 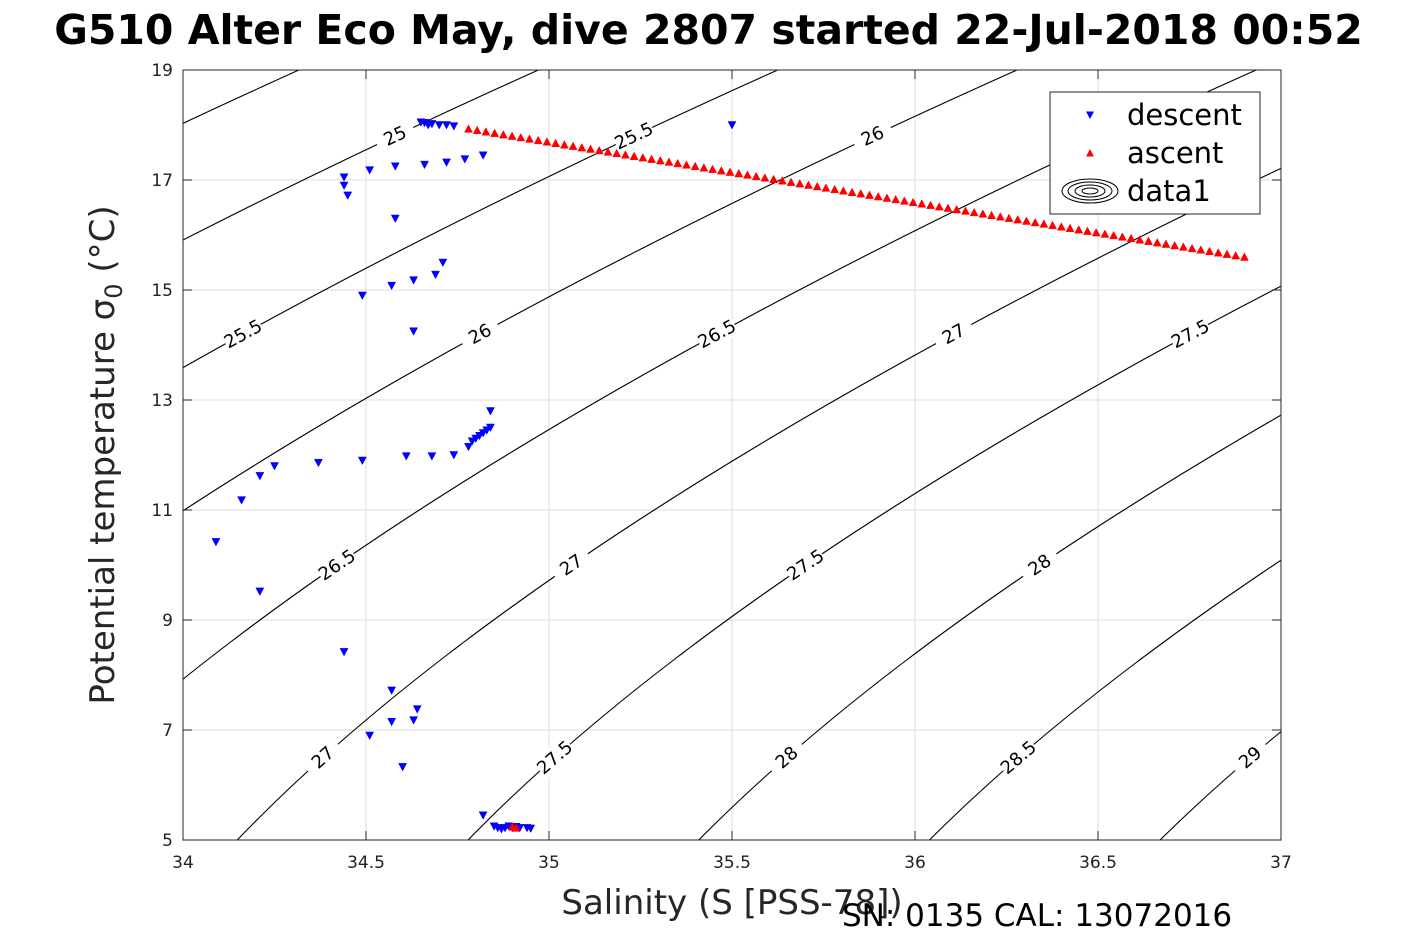 What do you see at coordinates (162, 511) in the screenshot?
I see `y-tick-label: 11` at bounding box center [162, 511].